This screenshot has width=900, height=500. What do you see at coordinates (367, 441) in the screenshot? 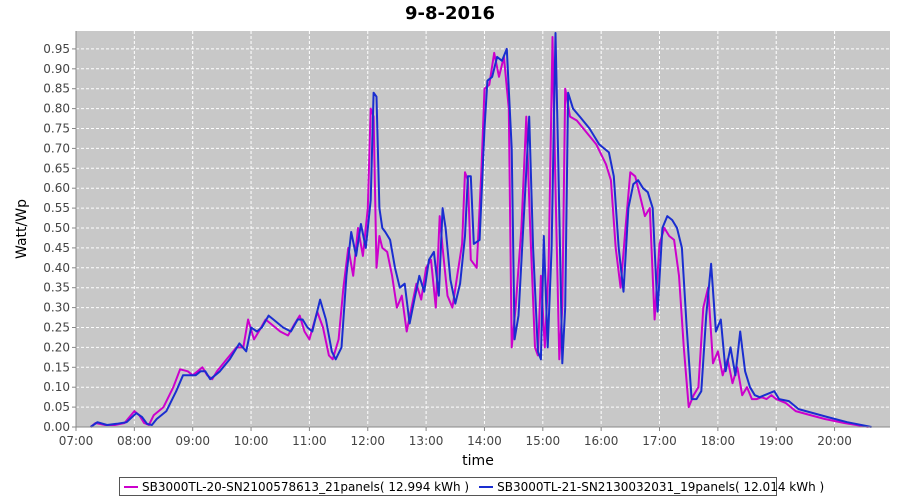
I see `x-tick-label: 12:00` at bounding box center [367, 441].